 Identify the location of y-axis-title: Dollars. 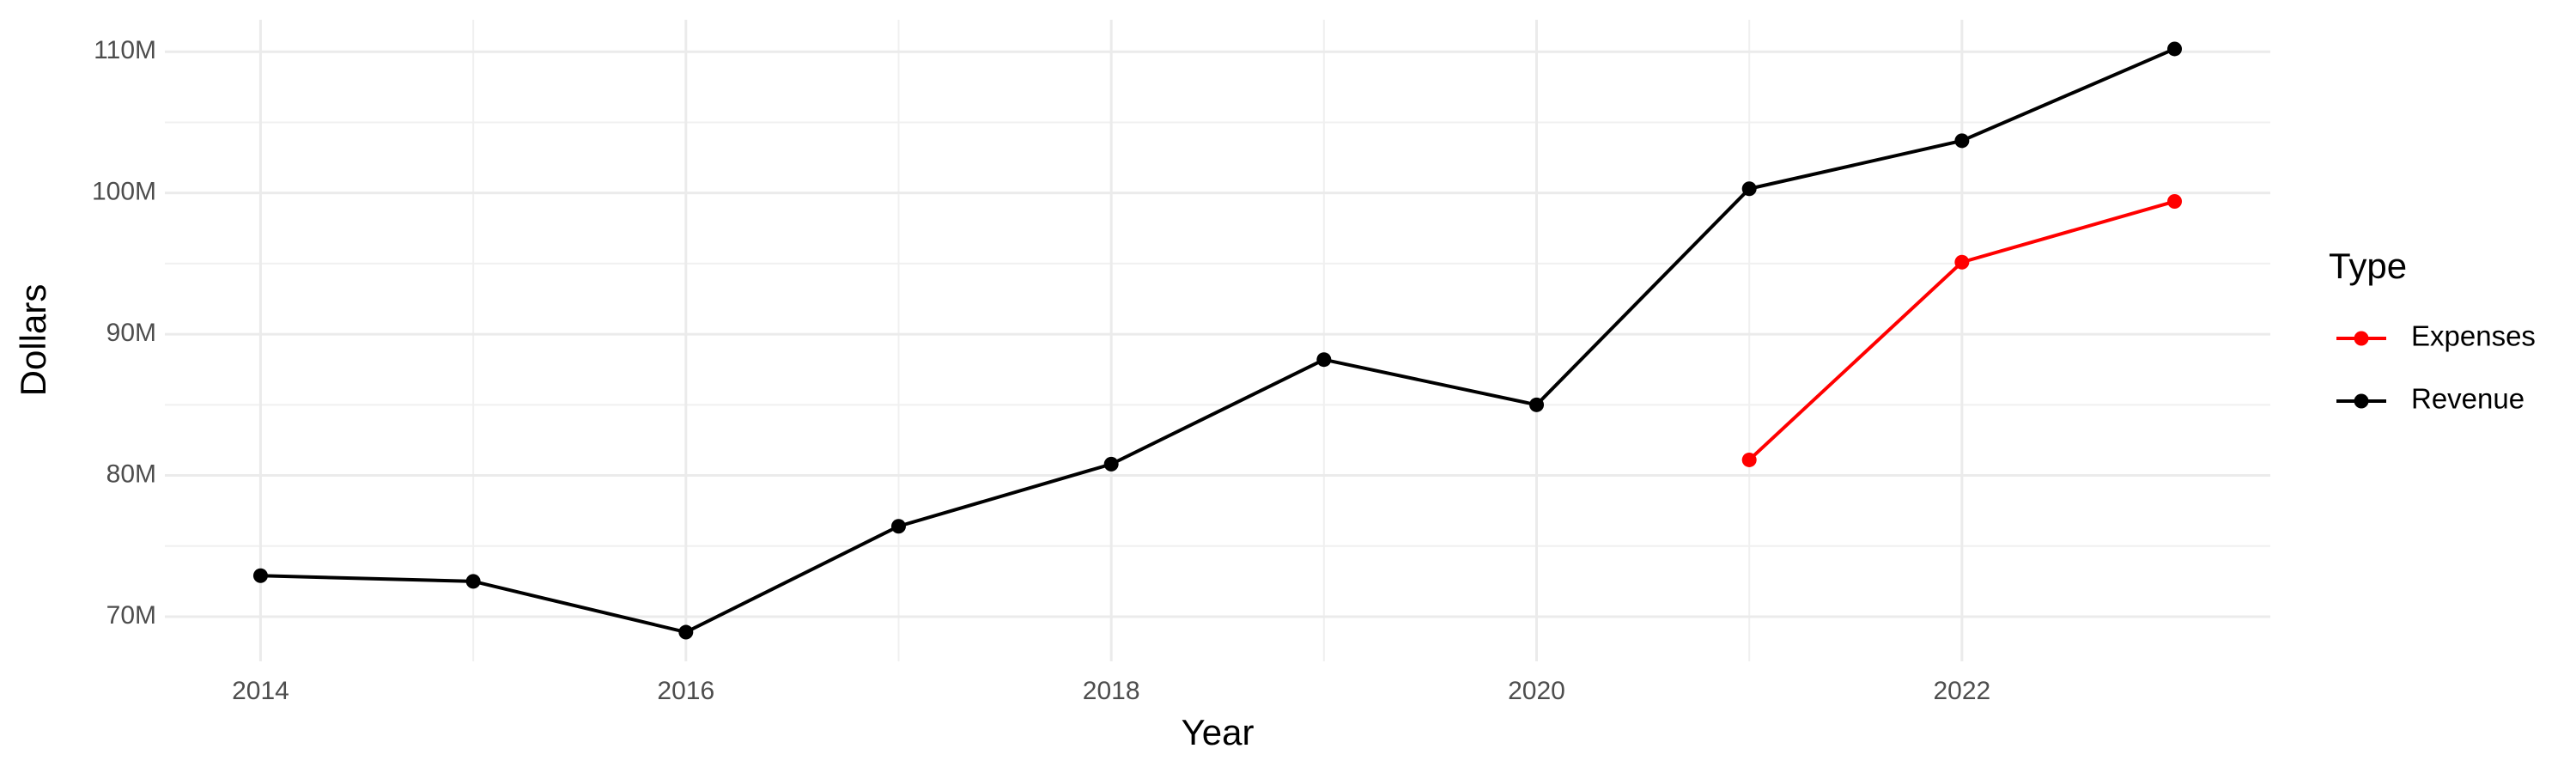
(33, 340).